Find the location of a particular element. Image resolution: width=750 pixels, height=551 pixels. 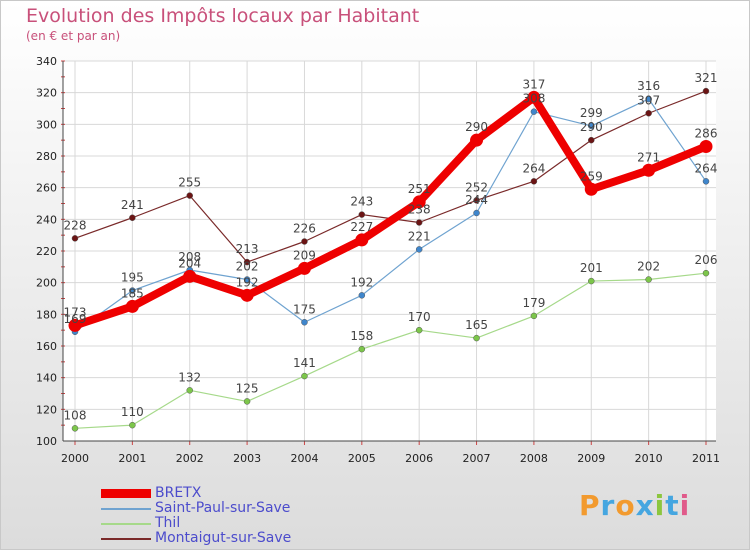

x-tick-label: 2008 is located at coordinates (534, 458).